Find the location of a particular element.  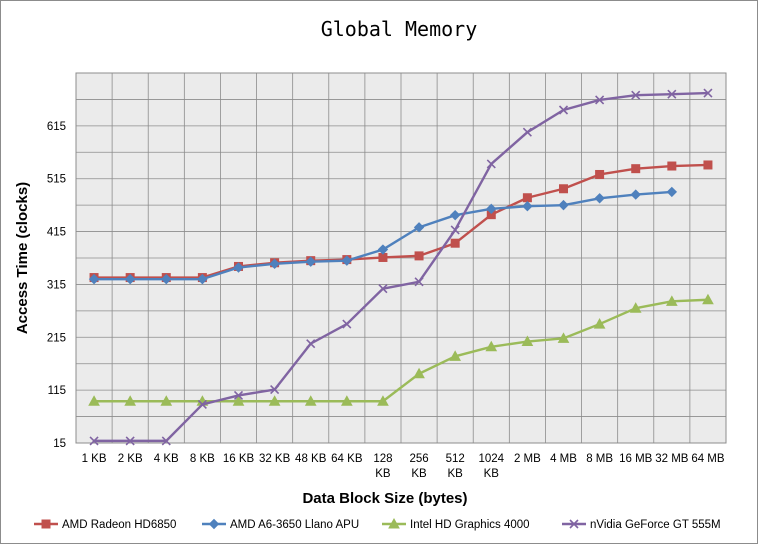

y-tick-label: 215 is located at coordinates (56, 338).